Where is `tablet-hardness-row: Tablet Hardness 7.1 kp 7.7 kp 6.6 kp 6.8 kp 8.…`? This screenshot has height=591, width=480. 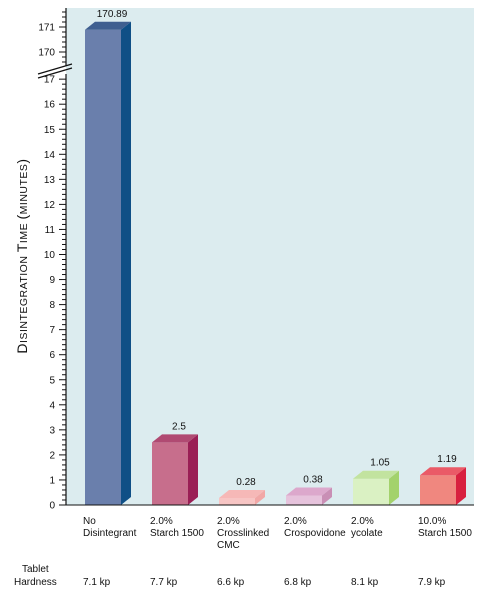
tablet-hardness-row: Tablet Hardness 7.1 kp 7.7 kp 6.6 kp 6.8 kp 8.… is located at coordinates (230, 576).